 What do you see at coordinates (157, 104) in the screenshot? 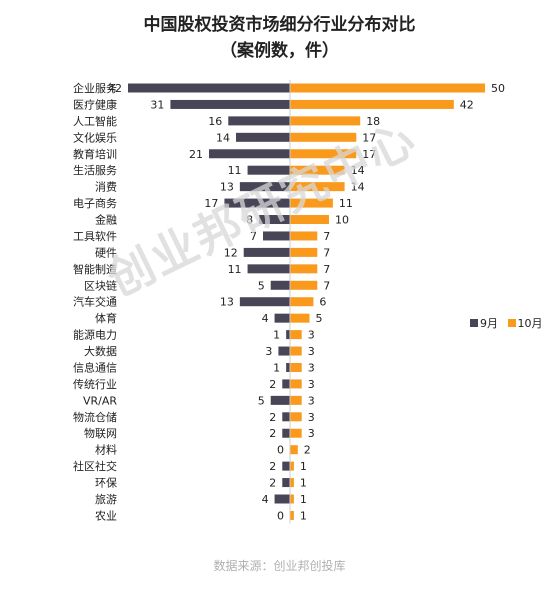
I see `data-label-sep: 31` at bounding box center [157, 104].